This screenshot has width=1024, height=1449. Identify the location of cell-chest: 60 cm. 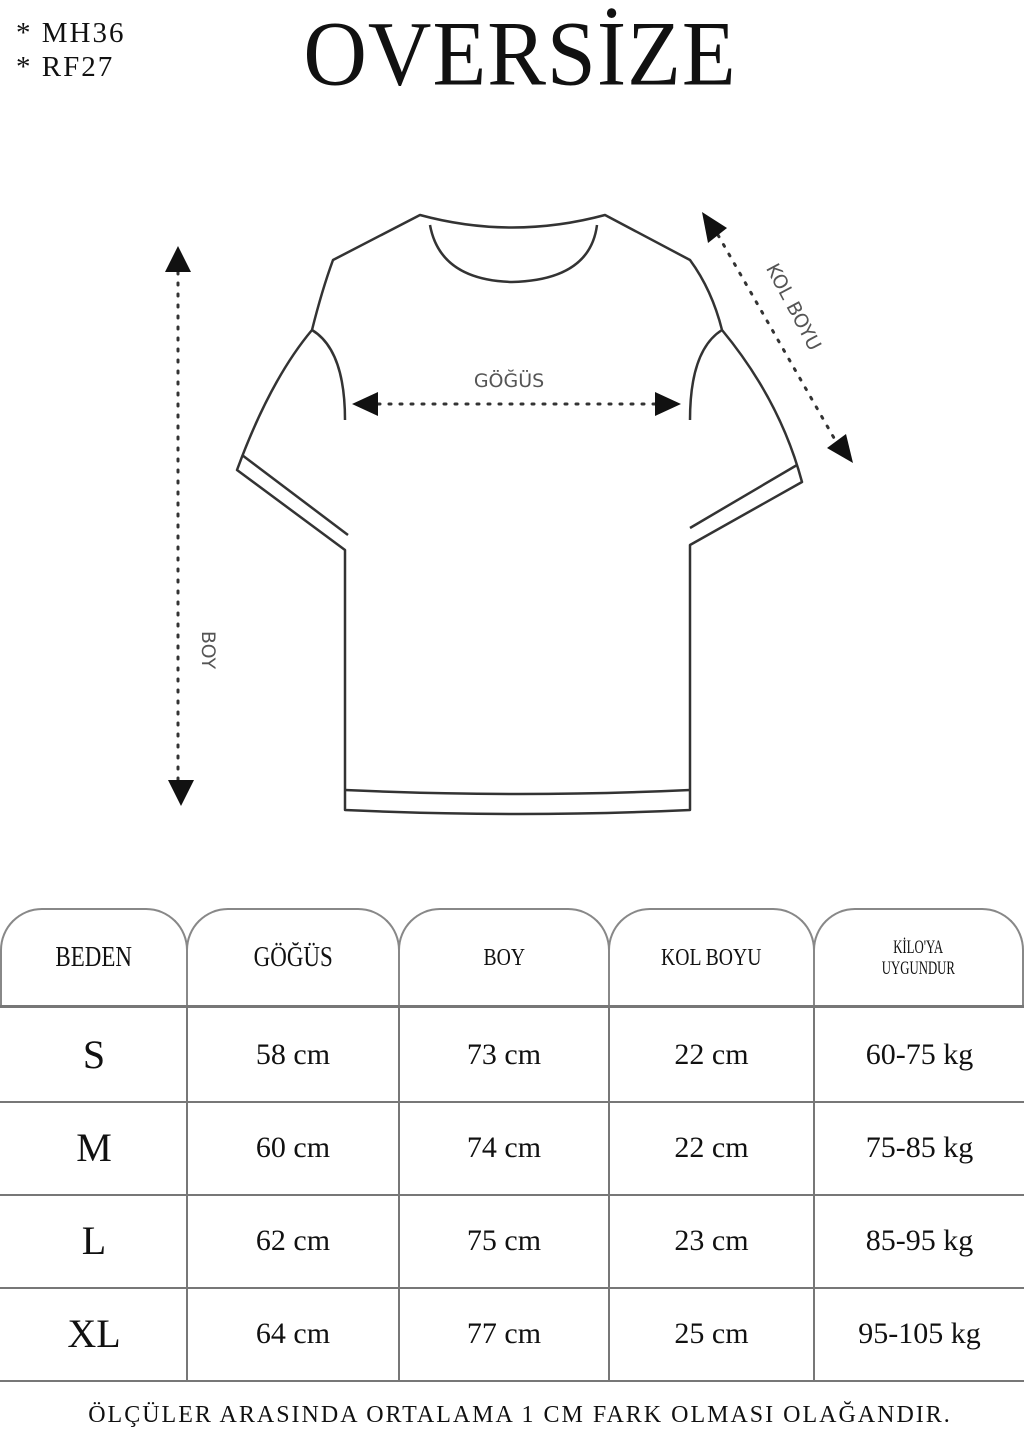
(292, 1147).